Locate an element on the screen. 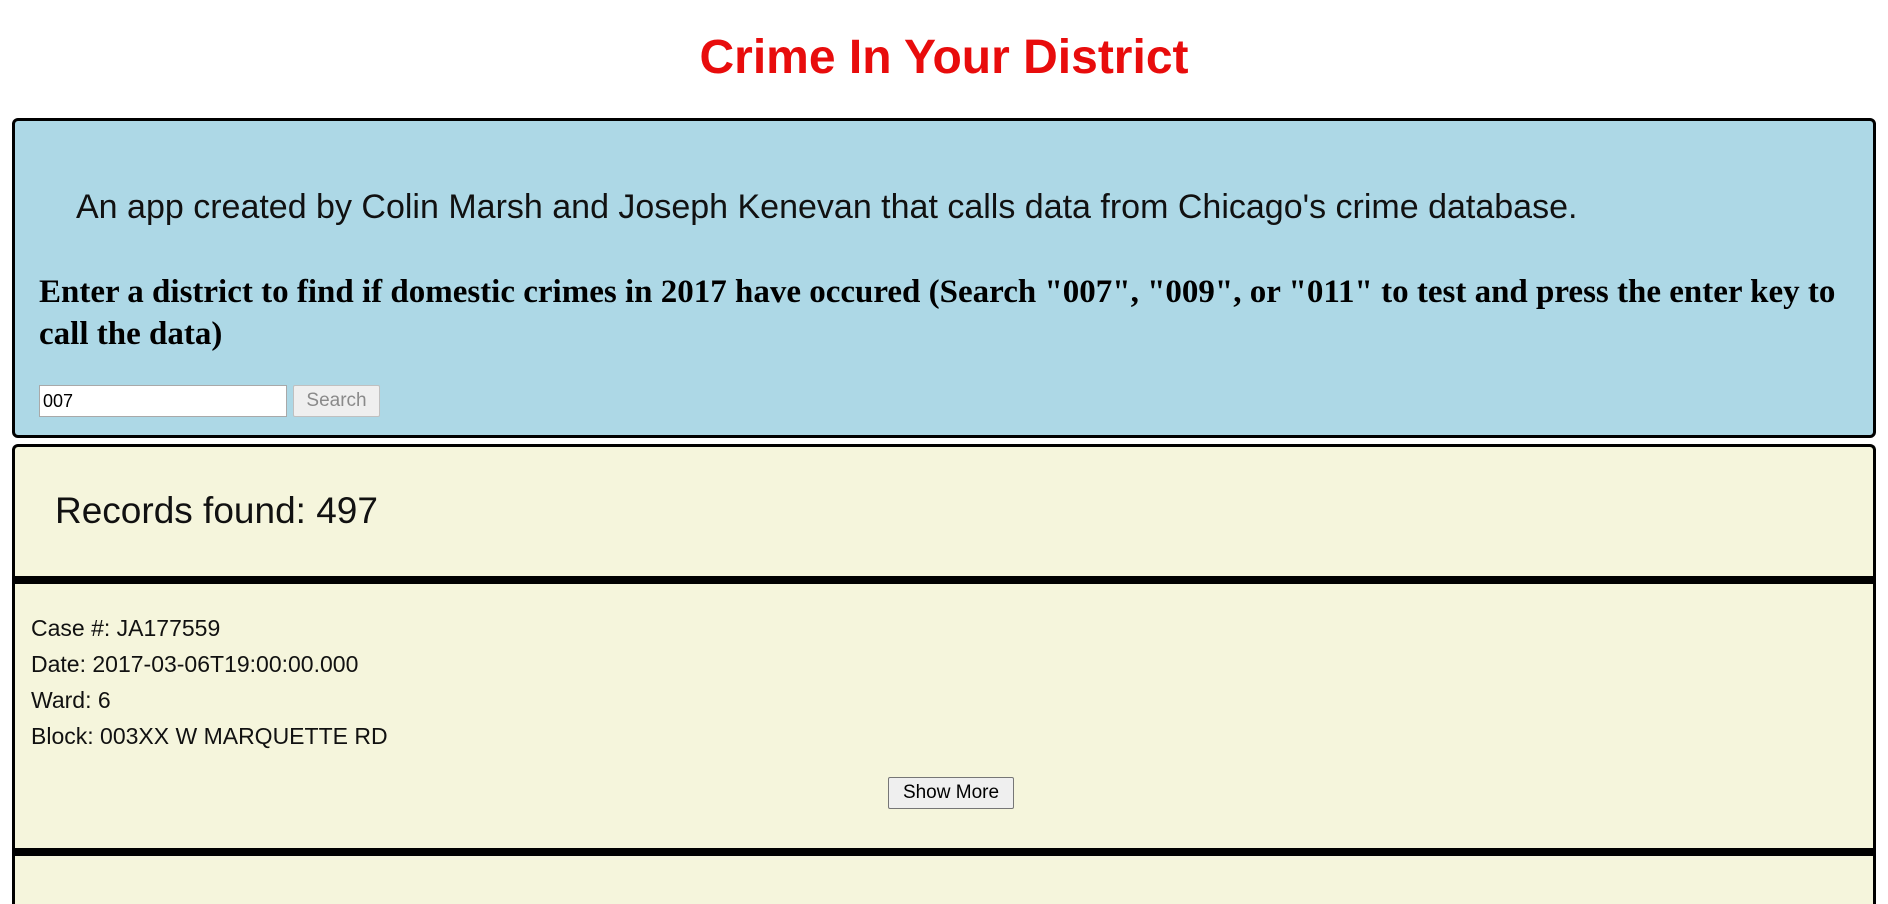 The image size is (1888, 904). record-case-number: Case #: JA177559 is located at coordinates (126, 628).